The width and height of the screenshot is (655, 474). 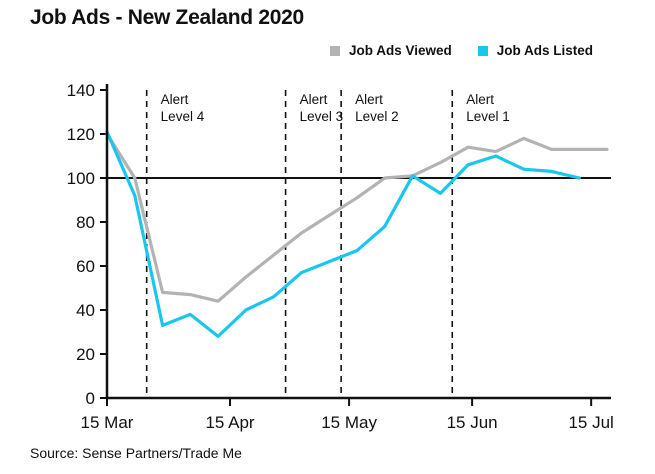 What do you see at coordinates (545, 50) in the screenshot?
I see `legend-label-listed: Job Ads Listed` at bounding box center [545, 50].